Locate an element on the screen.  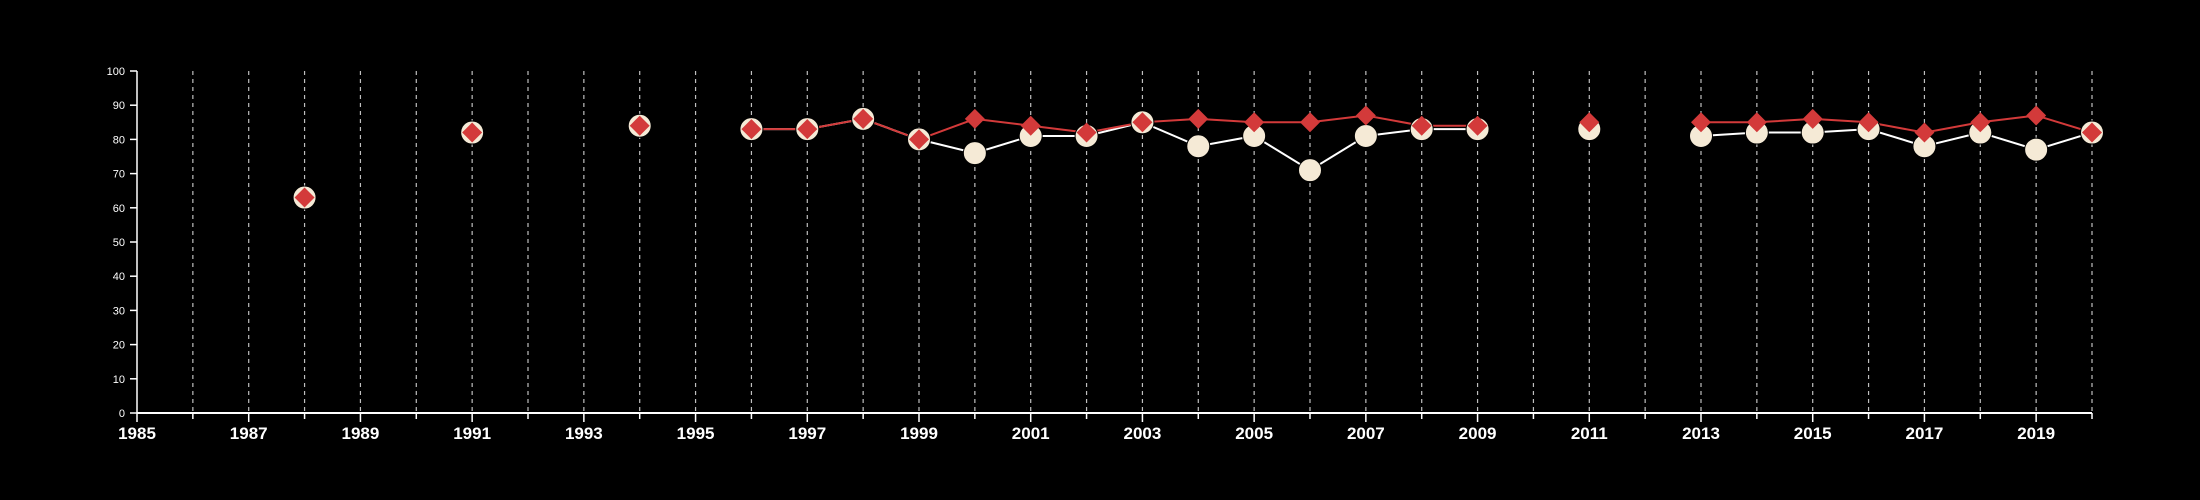
y-tick-label: 50 is located at coordinates (119, 243).